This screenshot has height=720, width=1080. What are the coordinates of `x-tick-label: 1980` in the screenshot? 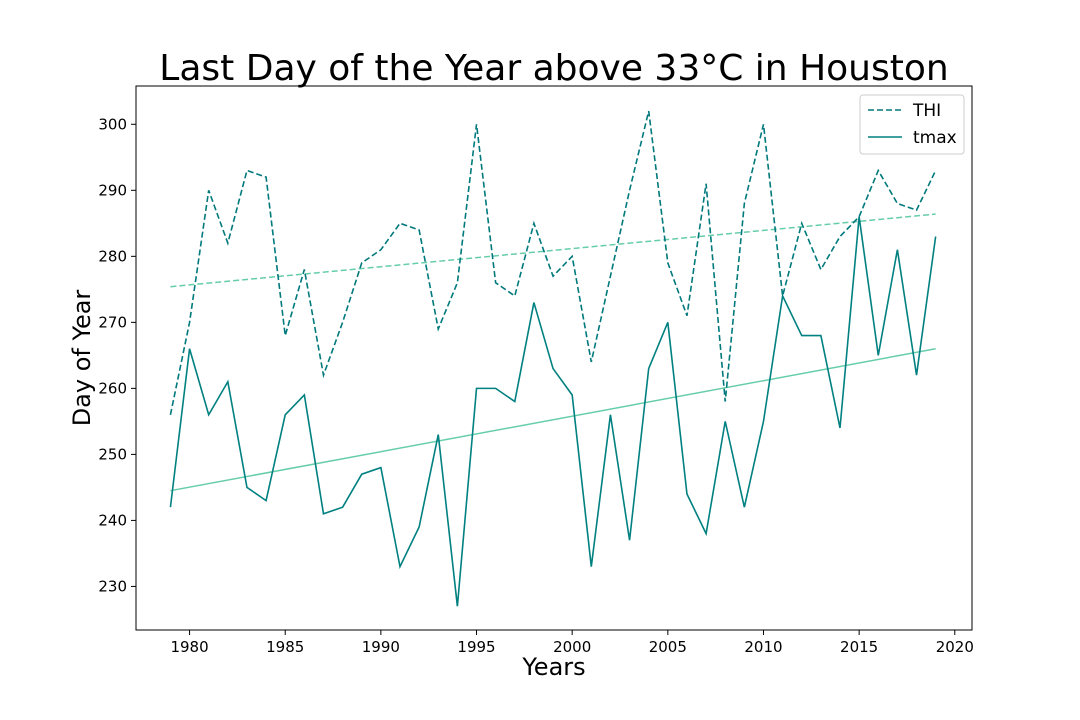 It's located at (189, 647).